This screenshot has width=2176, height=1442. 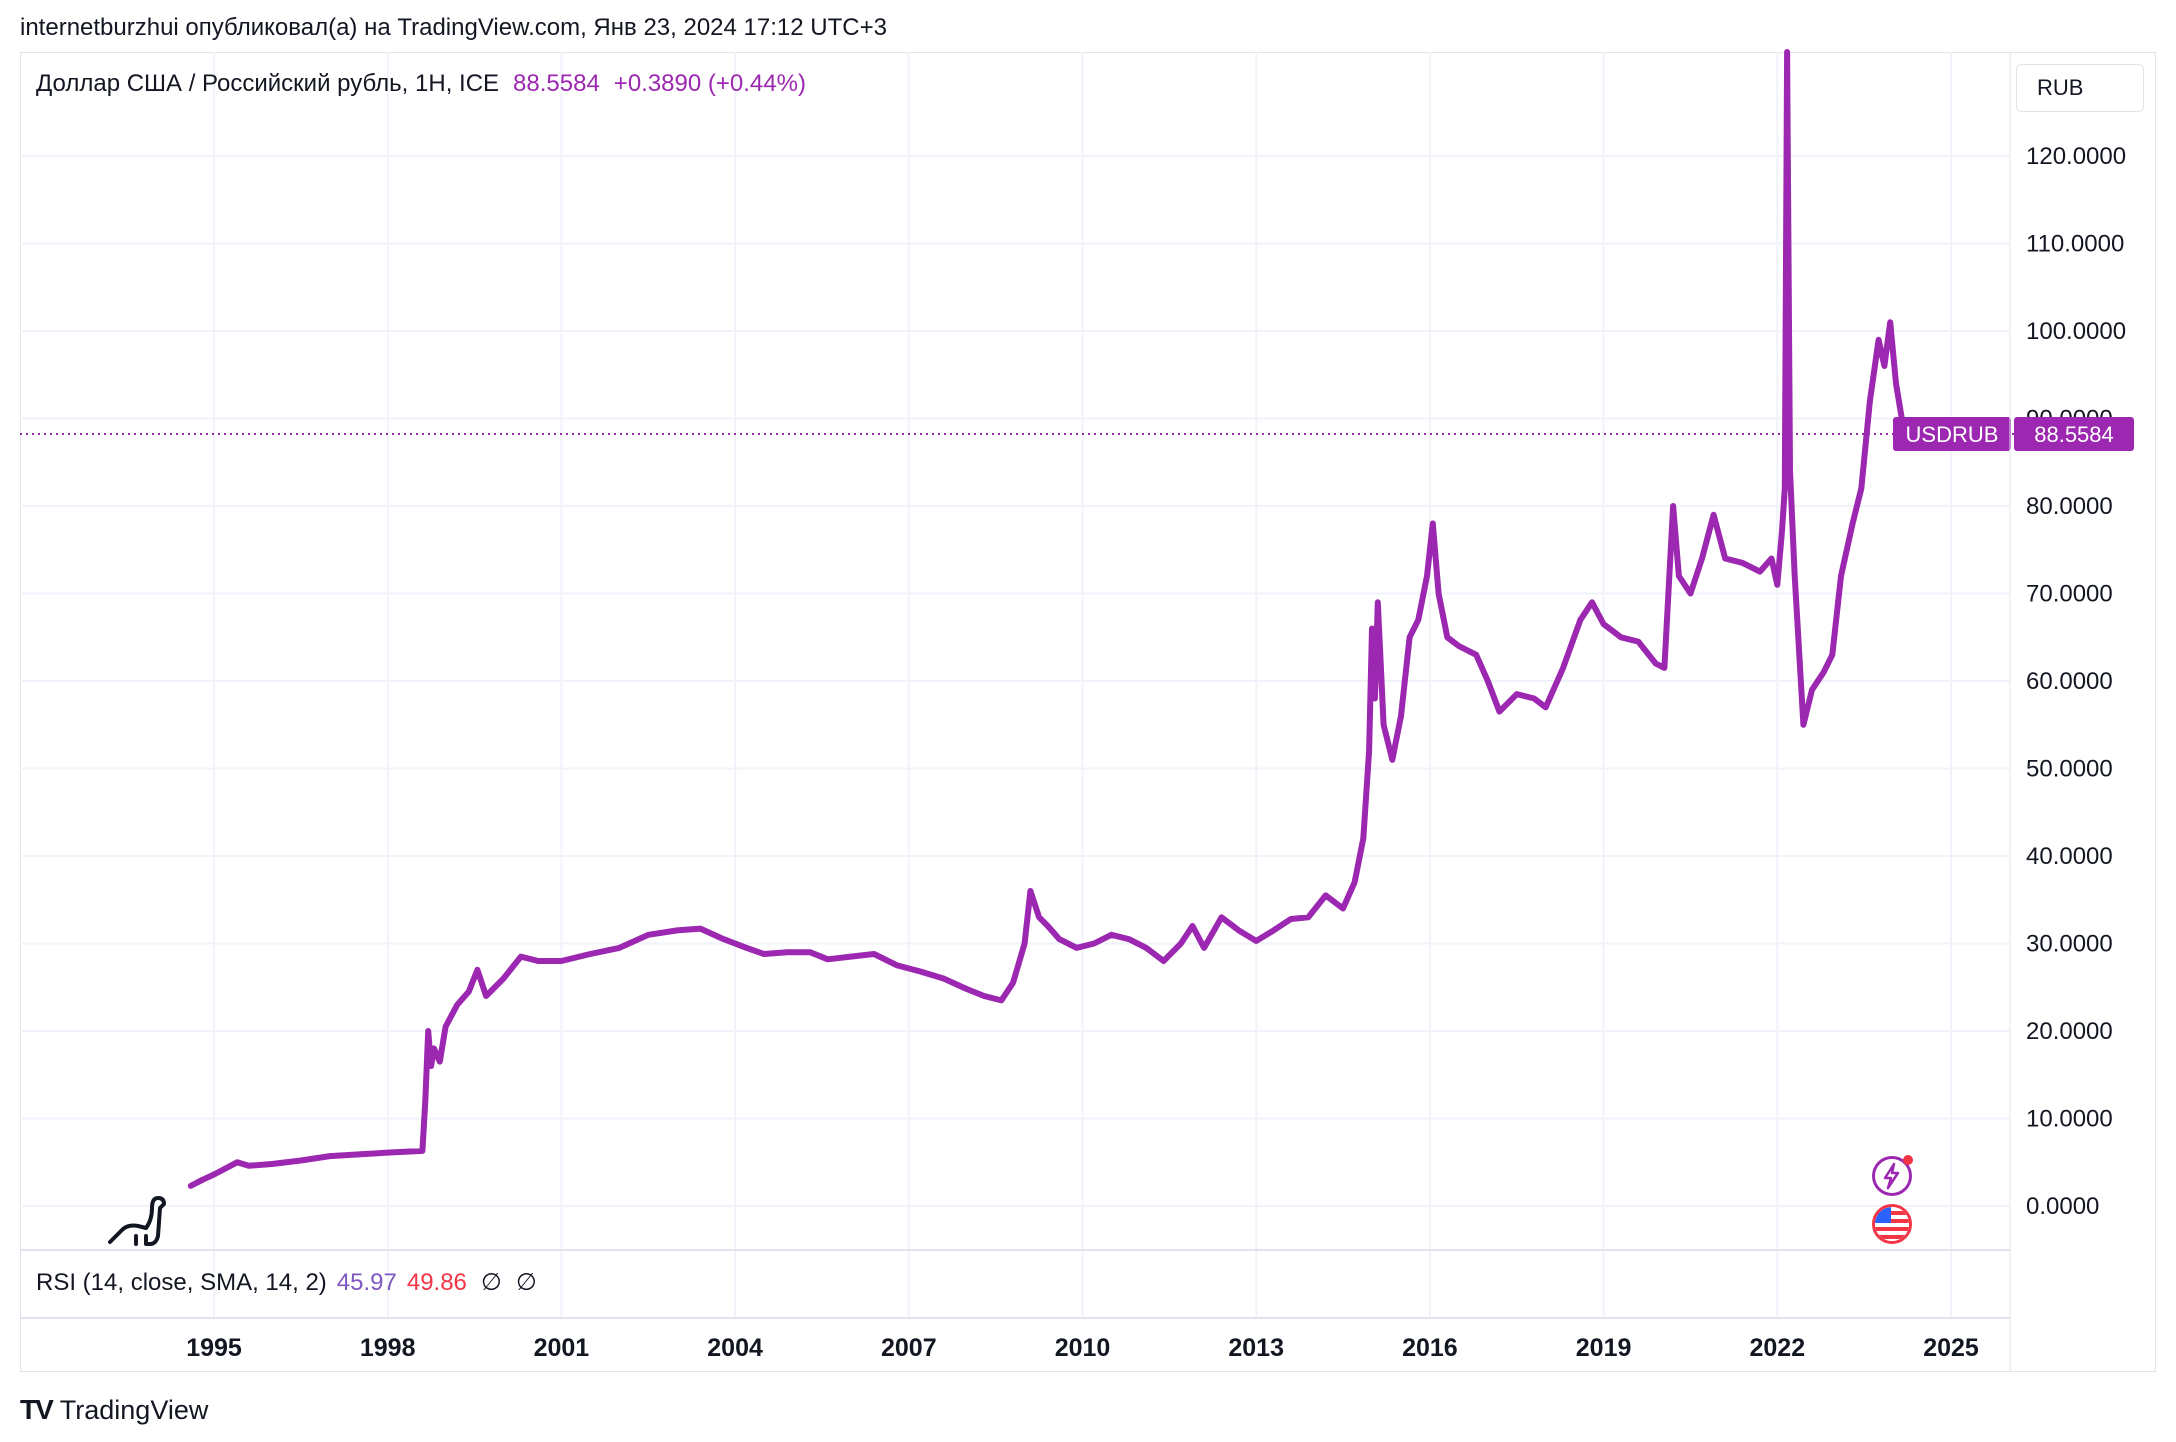 I want to click on price-label-box-value, so click(x=2074, y=434).